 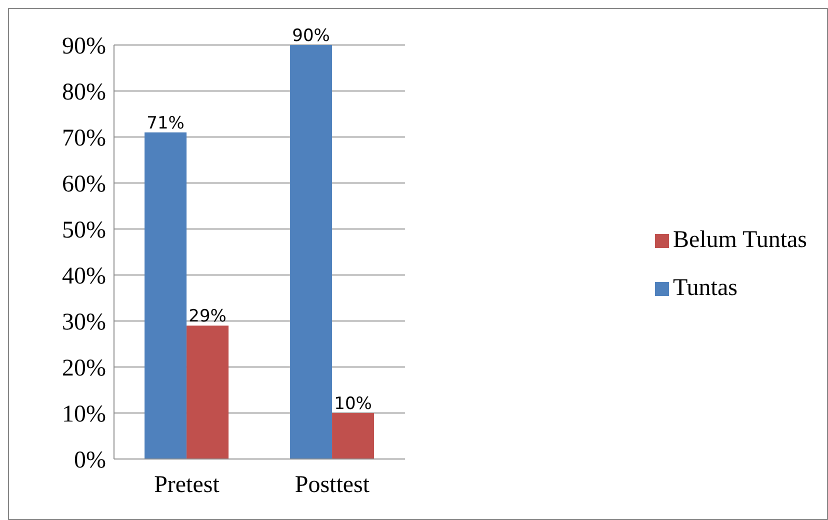 I want to click on y-tick-label: 90%, so click(x=84, y=47).